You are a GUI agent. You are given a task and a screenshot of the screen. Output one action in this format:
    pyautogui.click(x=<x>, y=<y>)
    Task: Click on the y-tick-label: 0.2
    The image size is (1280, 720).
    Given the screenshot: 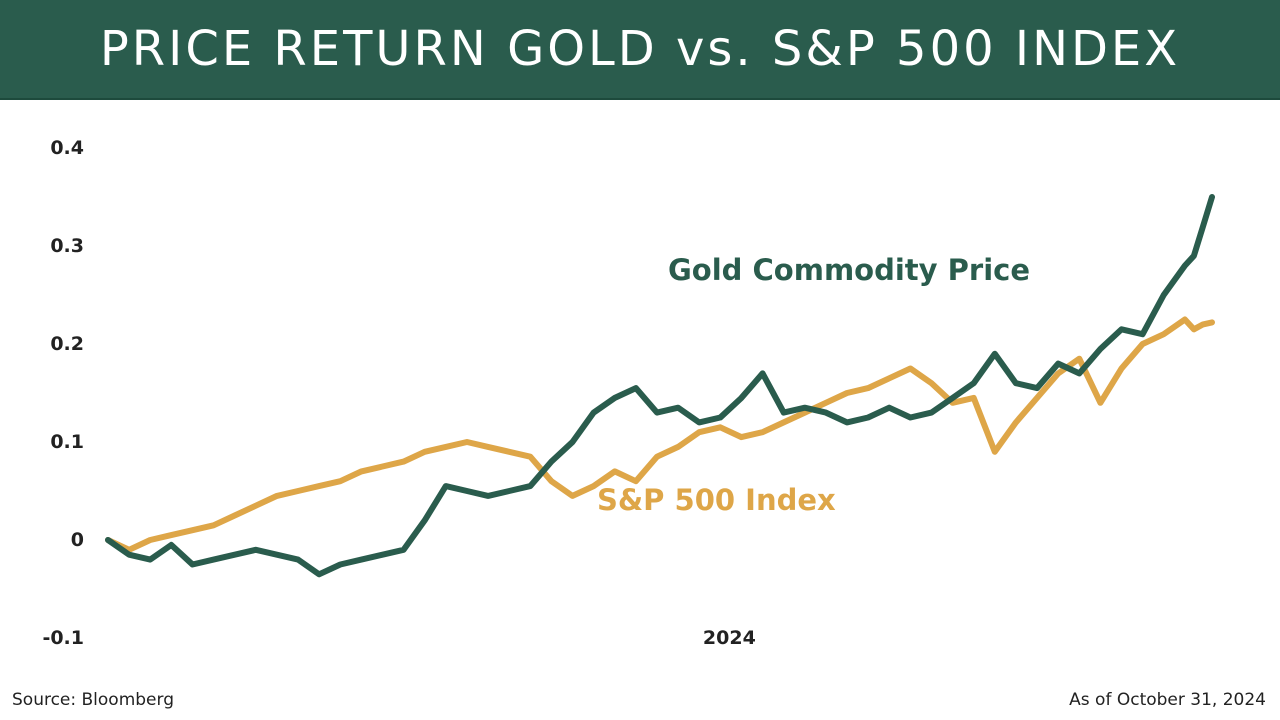 What is the action you would take?
    pyautogui.click(x=67, y=344)
    